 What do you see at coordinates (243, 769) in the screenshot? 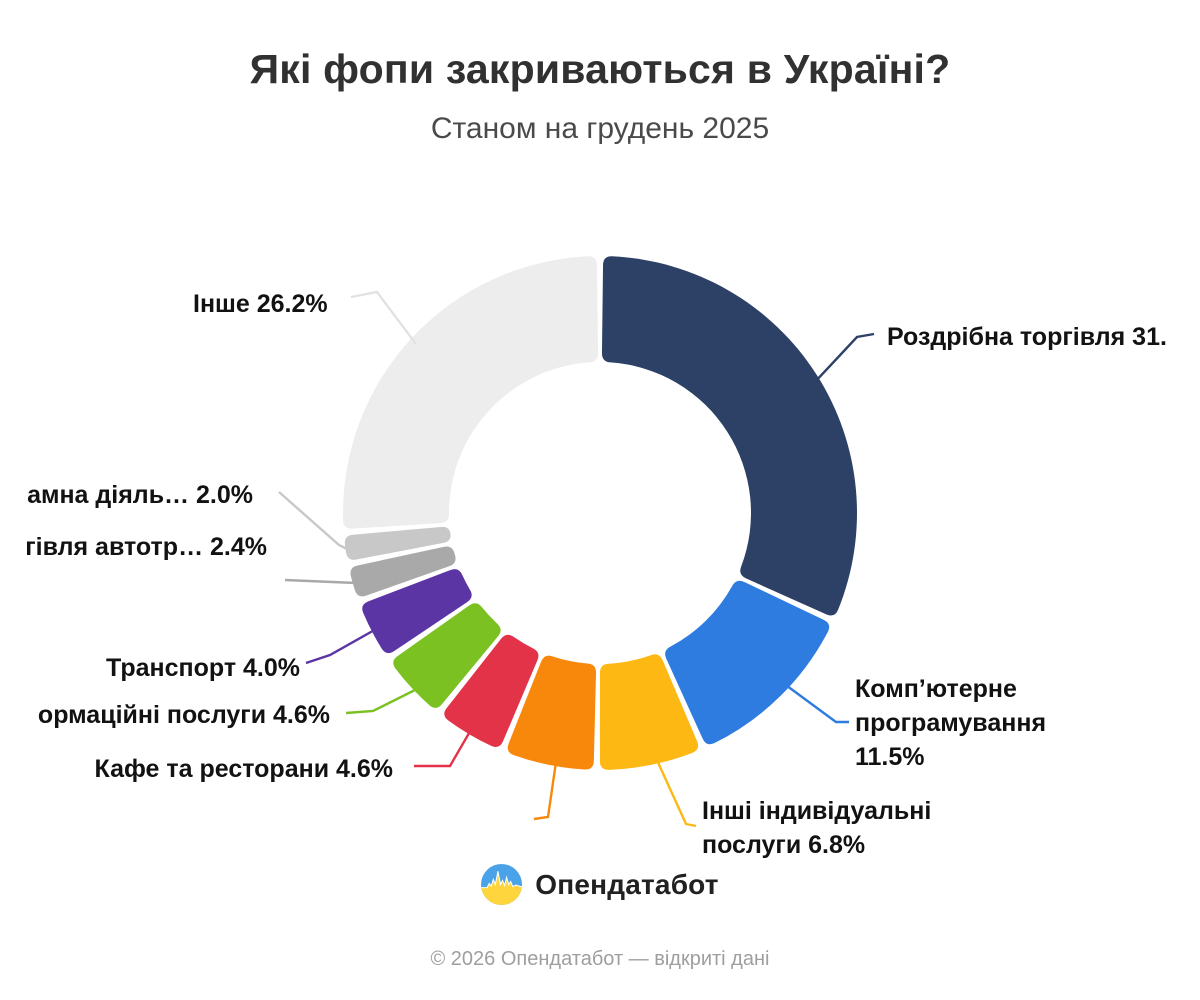
I see `segment-label-kafe-ta-restorany: Кафе та ресторани 4.6%` at bounding box center [243, 769].